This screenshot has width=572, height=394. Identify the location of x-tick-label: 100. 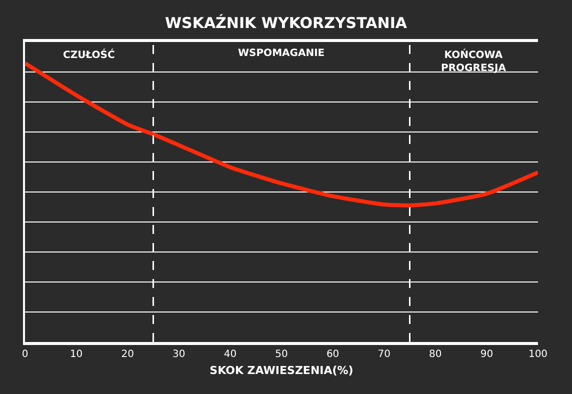
(538, 354).